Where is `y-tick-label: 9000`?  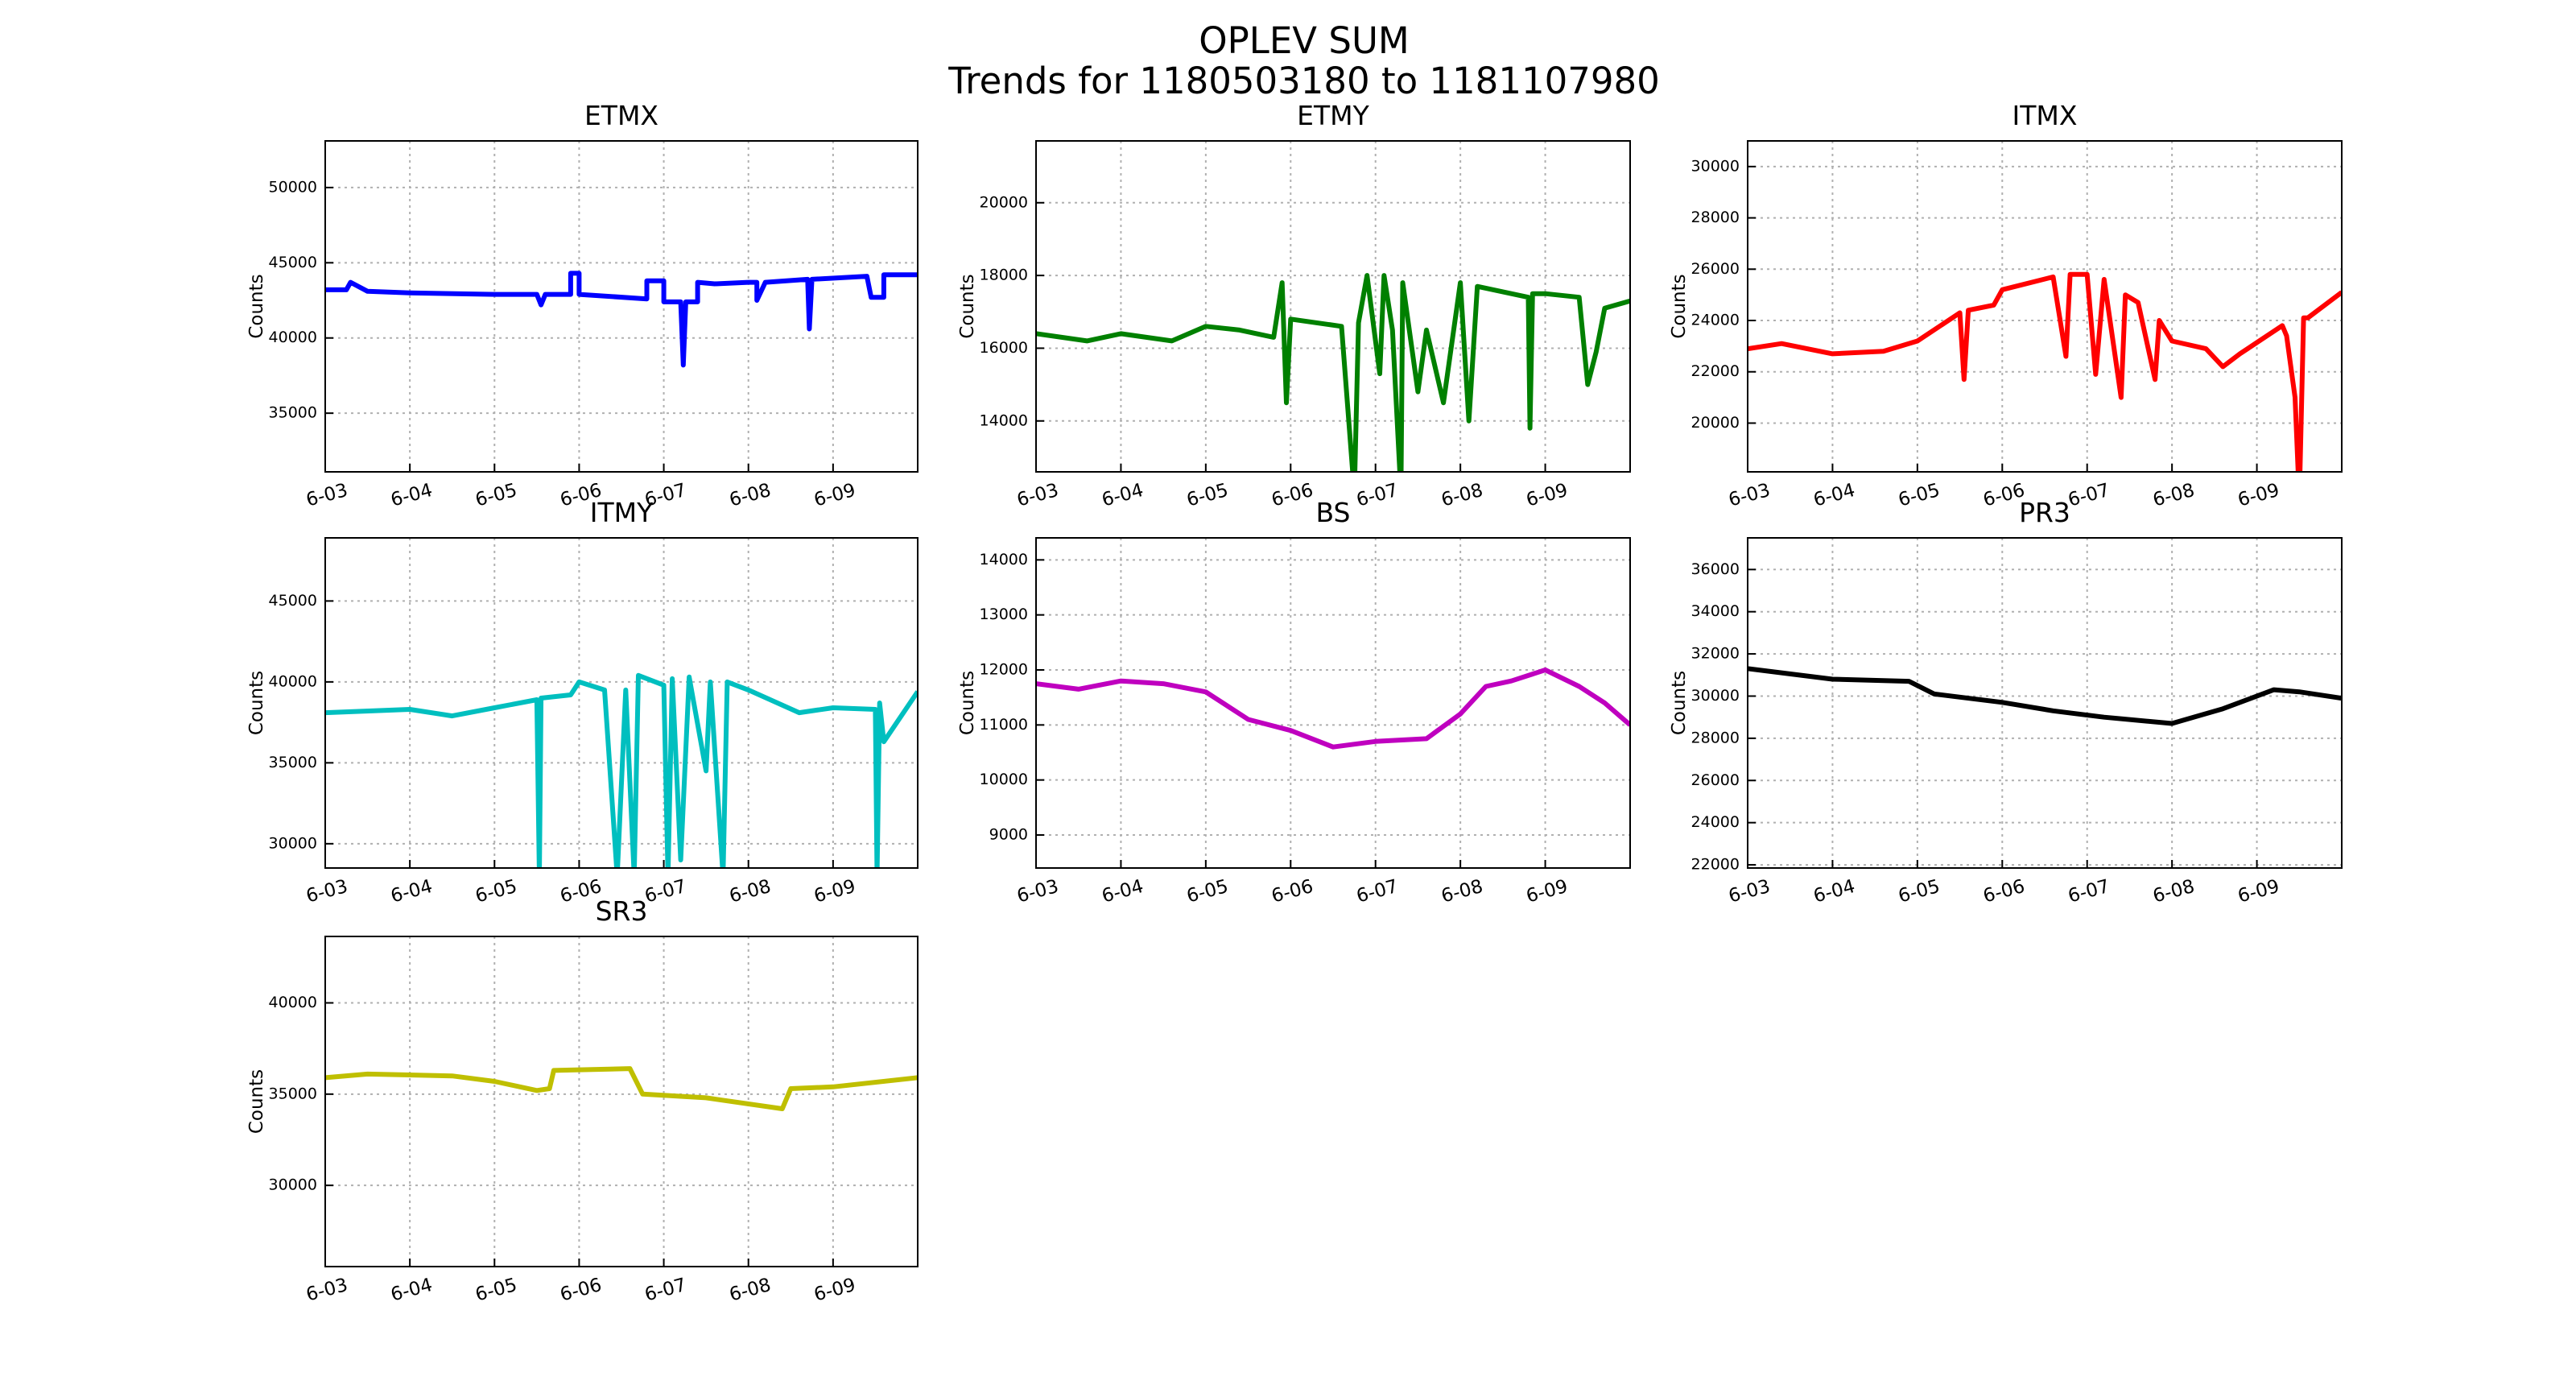
y-tick-label: 9000 is located at coordinates (1008, 835).